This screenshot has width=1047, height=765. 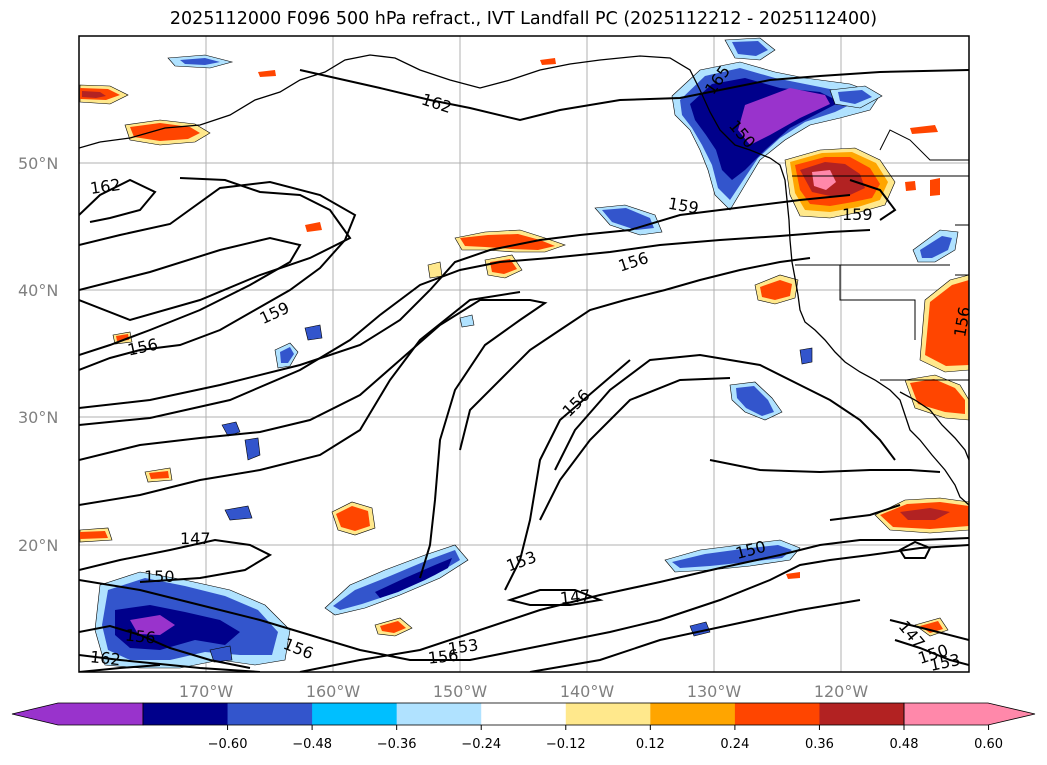 I want to click on colorbar-over-arrow, so click(x=969, y=714).